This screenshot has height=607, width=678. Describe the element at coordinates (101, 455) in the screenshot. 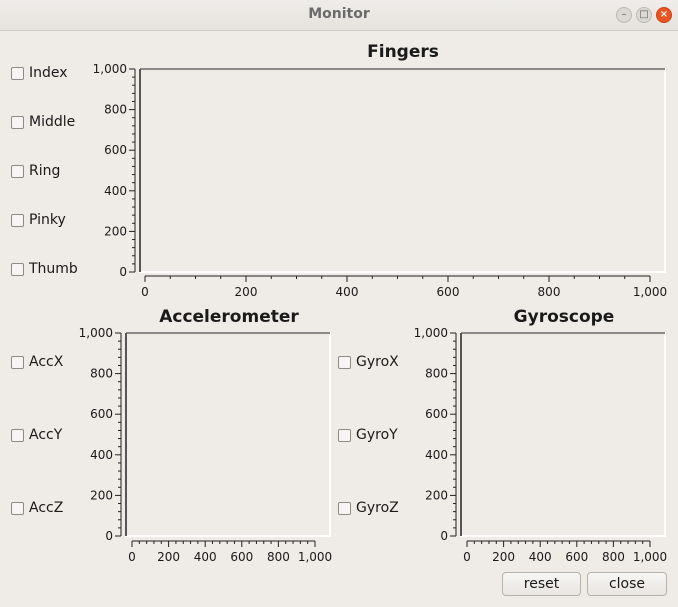

I see `accelerometer-y-tick-label: 400` at that location.